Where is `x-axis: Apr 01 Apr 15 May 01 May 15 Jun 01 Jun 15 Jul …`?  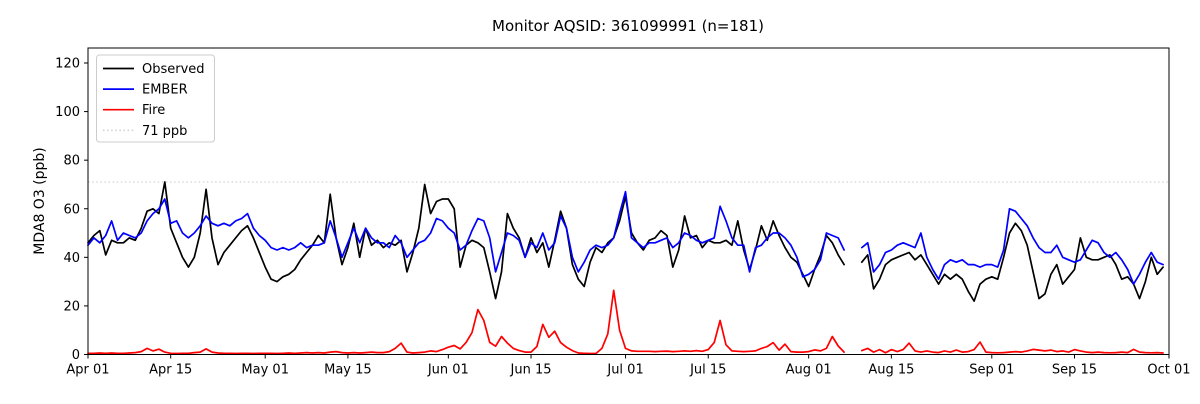 x-axis: Apr 01 Apr 15 May 01 May 15 Jun 01 Jun 15 Jul … is located at coordinates (628, 366).